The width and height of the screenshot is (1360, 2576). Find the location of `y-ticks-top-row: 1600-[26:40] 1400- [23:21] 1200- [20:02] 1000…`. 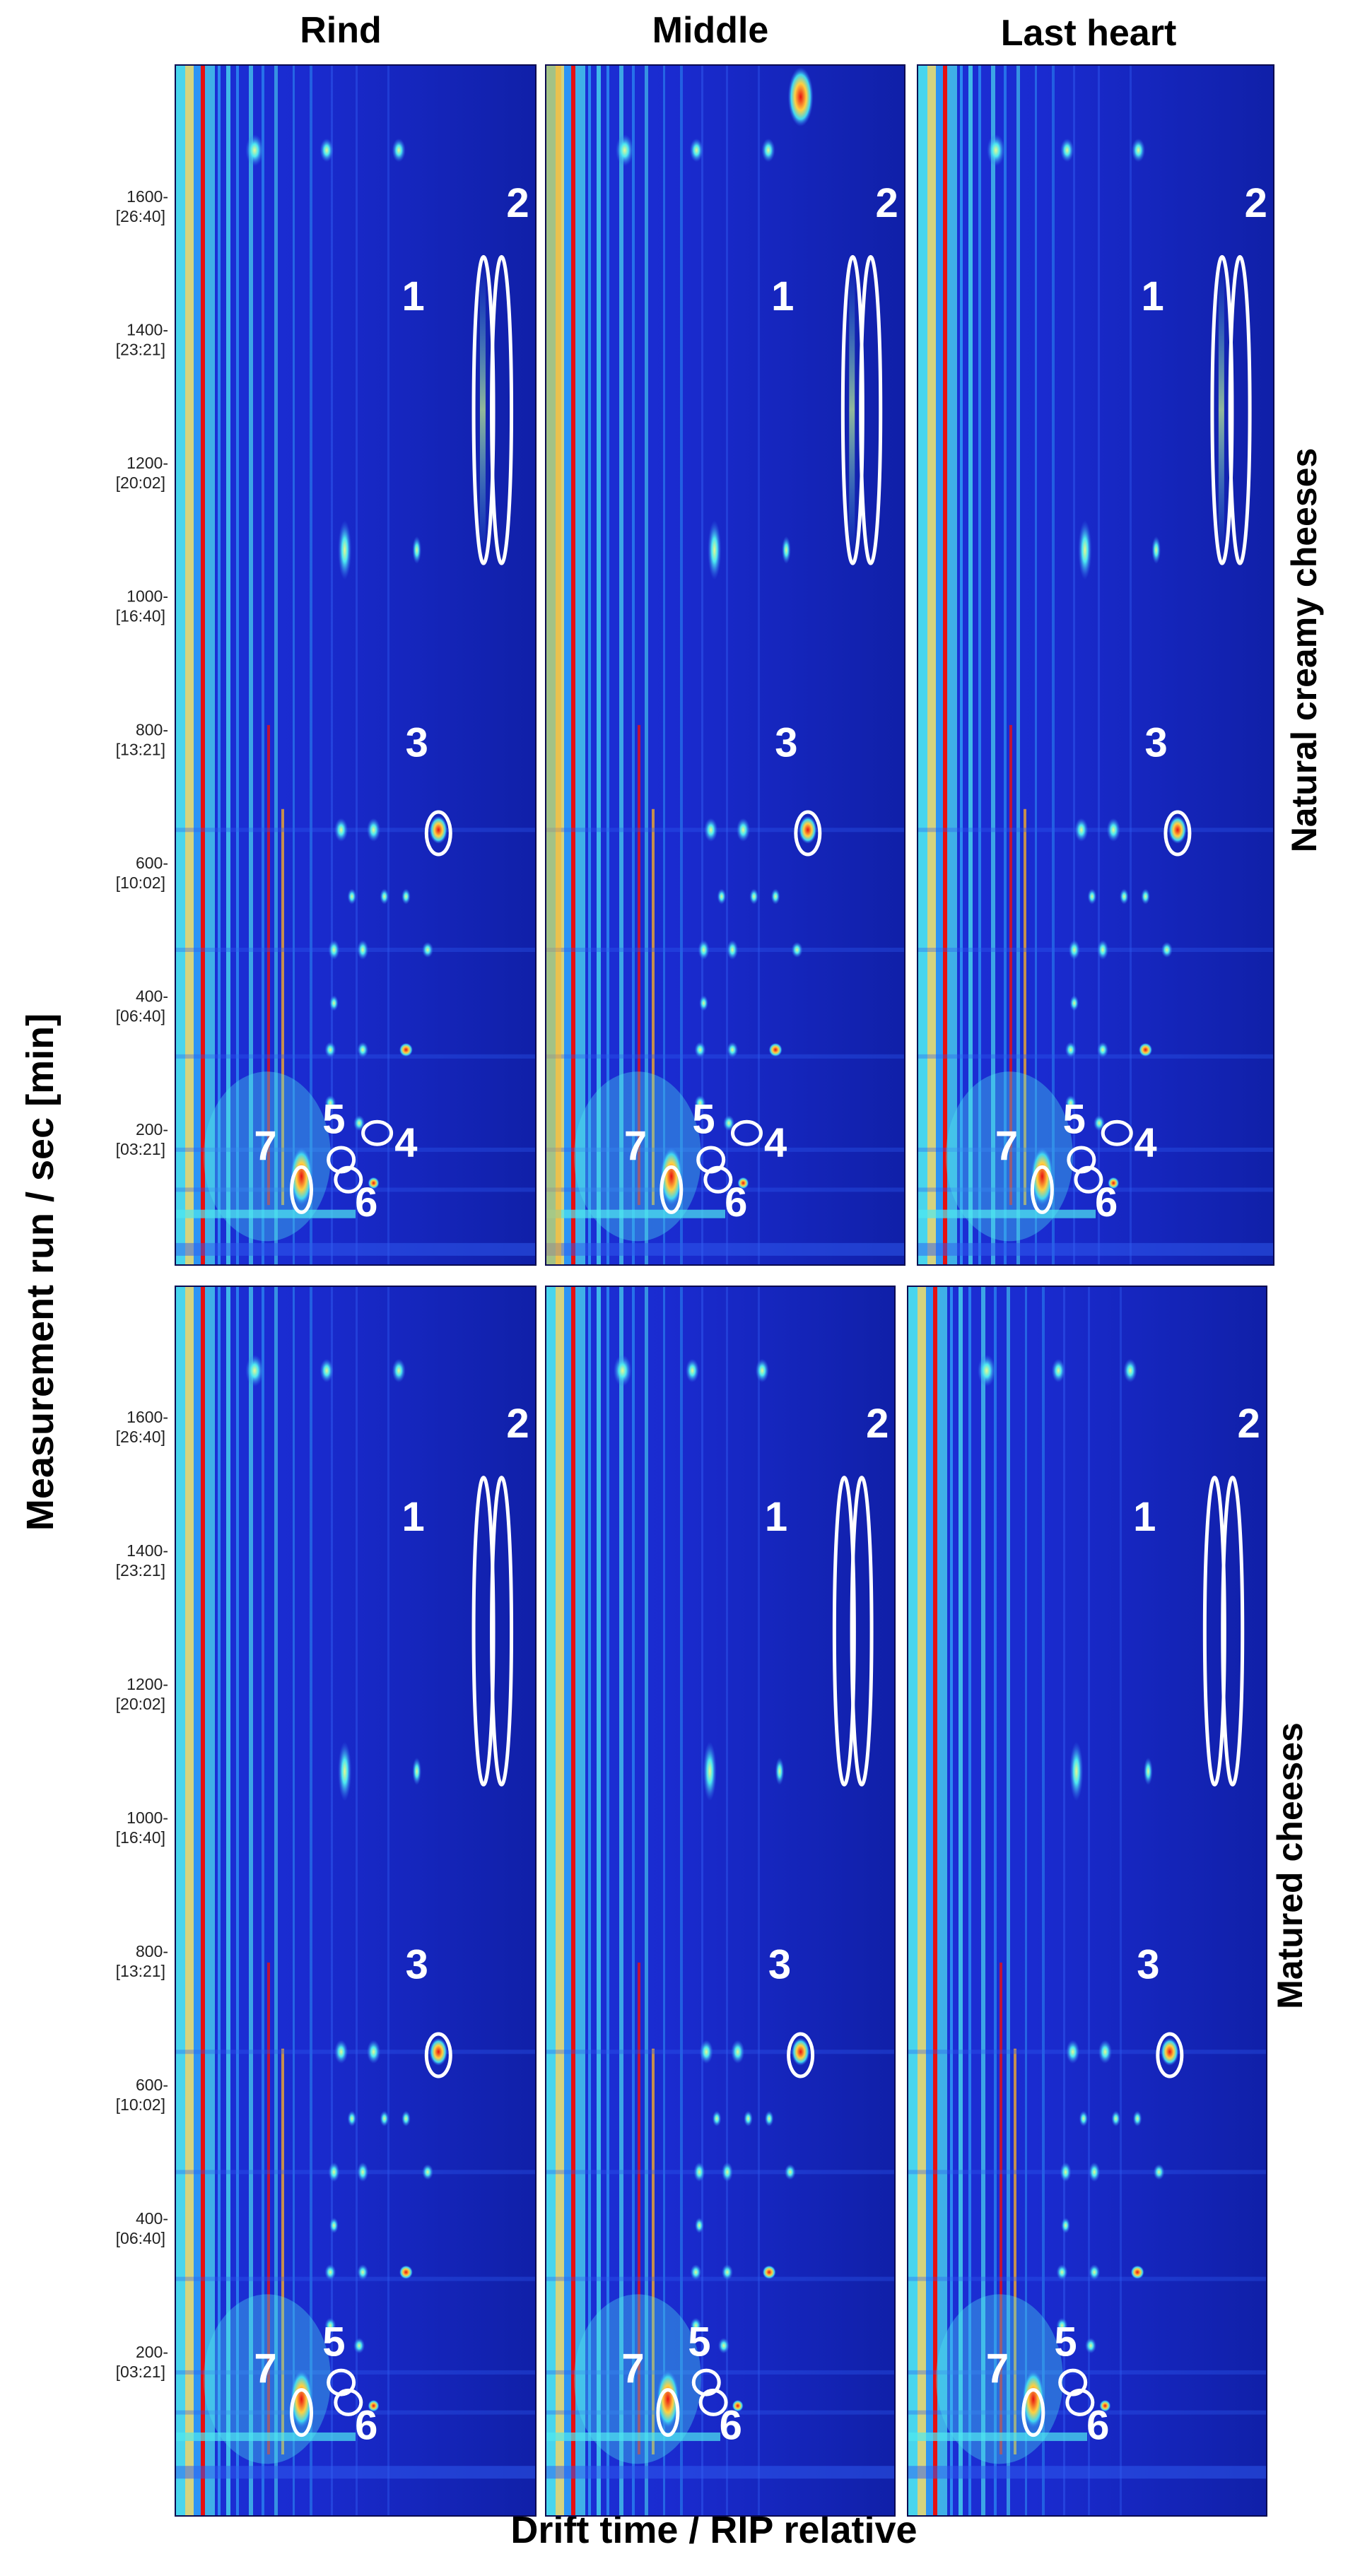

y-ticks-top-row: 1600-[26:40] 1400- [23:21] 1200- [20:02] 1000… is located at coordinates (142, 672).